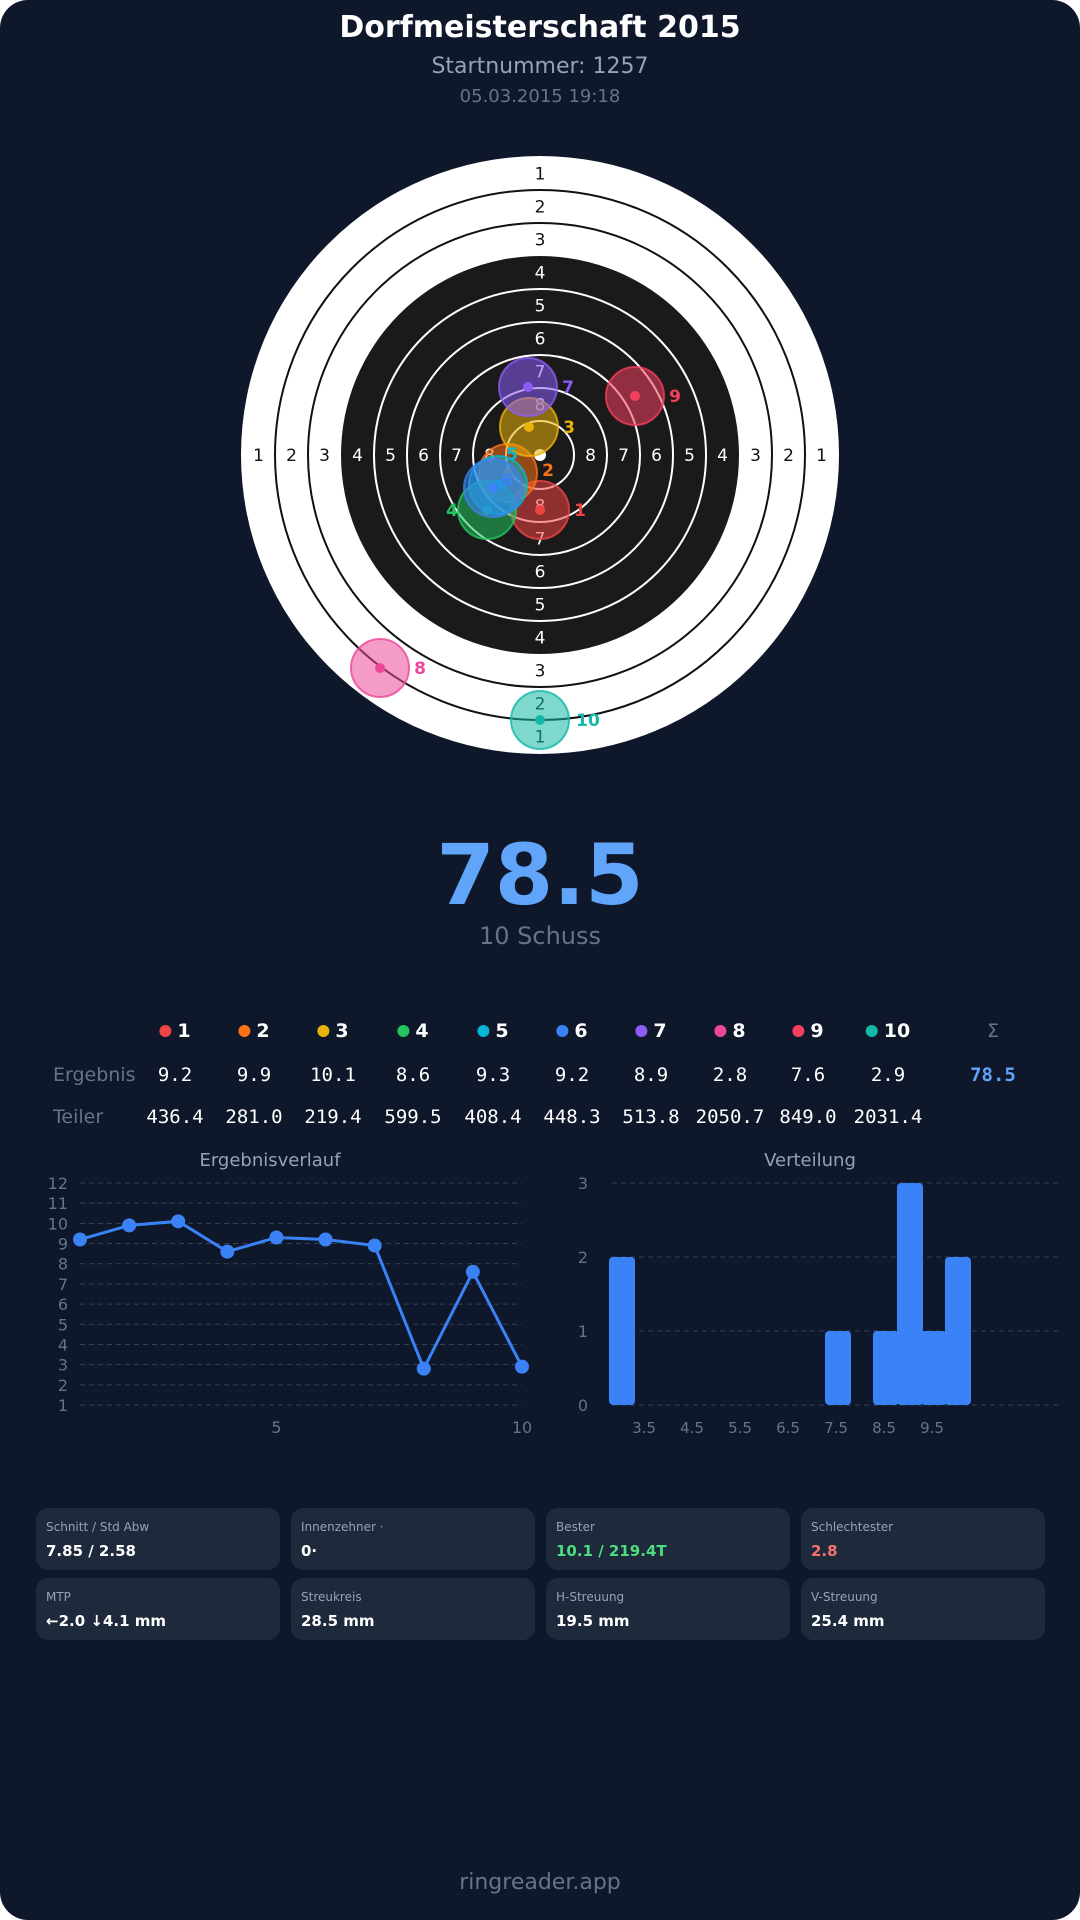 This screenshot has width=1080, height=1920. I want to click on stat-value: 7.85 / 2.58, so click(91, 1551).